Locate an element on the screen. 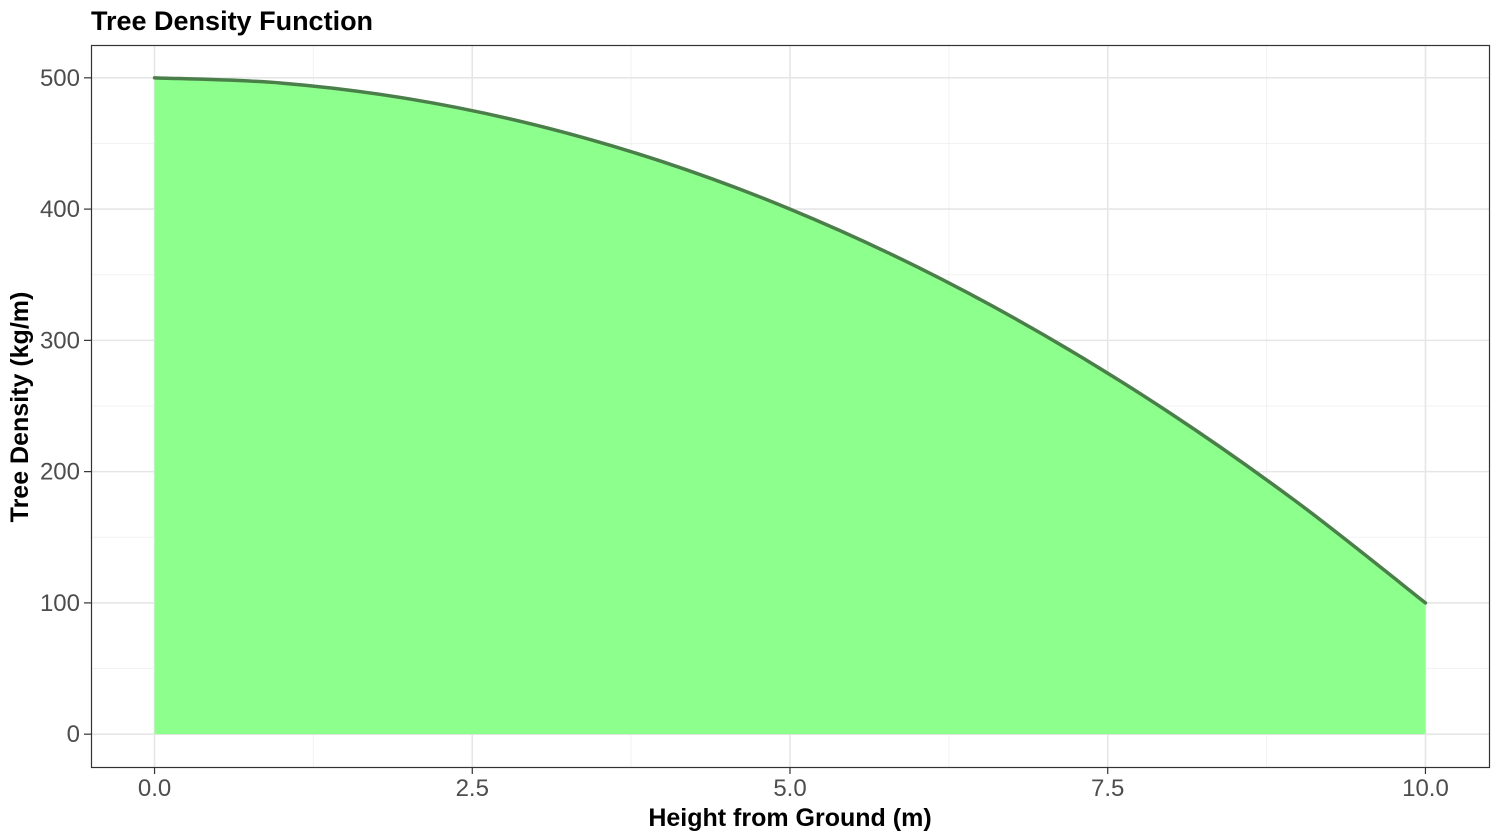 This screenshot has width=1500, height=840. y-tick-label: 100 is located at coordinates (60, 603).